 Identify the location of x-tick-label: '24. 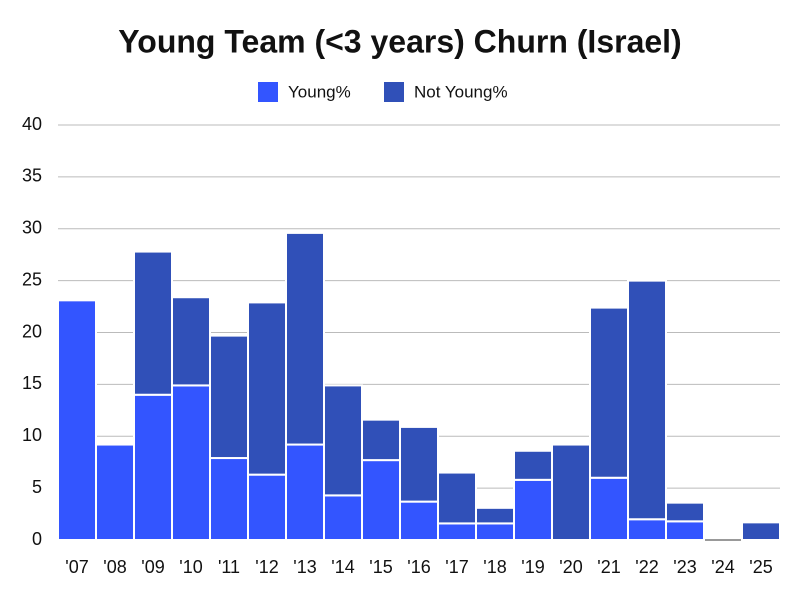
(722, 567).